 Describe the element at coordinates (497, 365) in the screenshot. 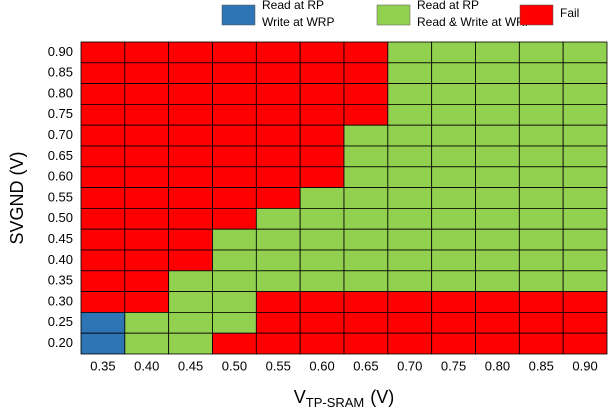

I see `x-tick-label: 0.80` at that location.